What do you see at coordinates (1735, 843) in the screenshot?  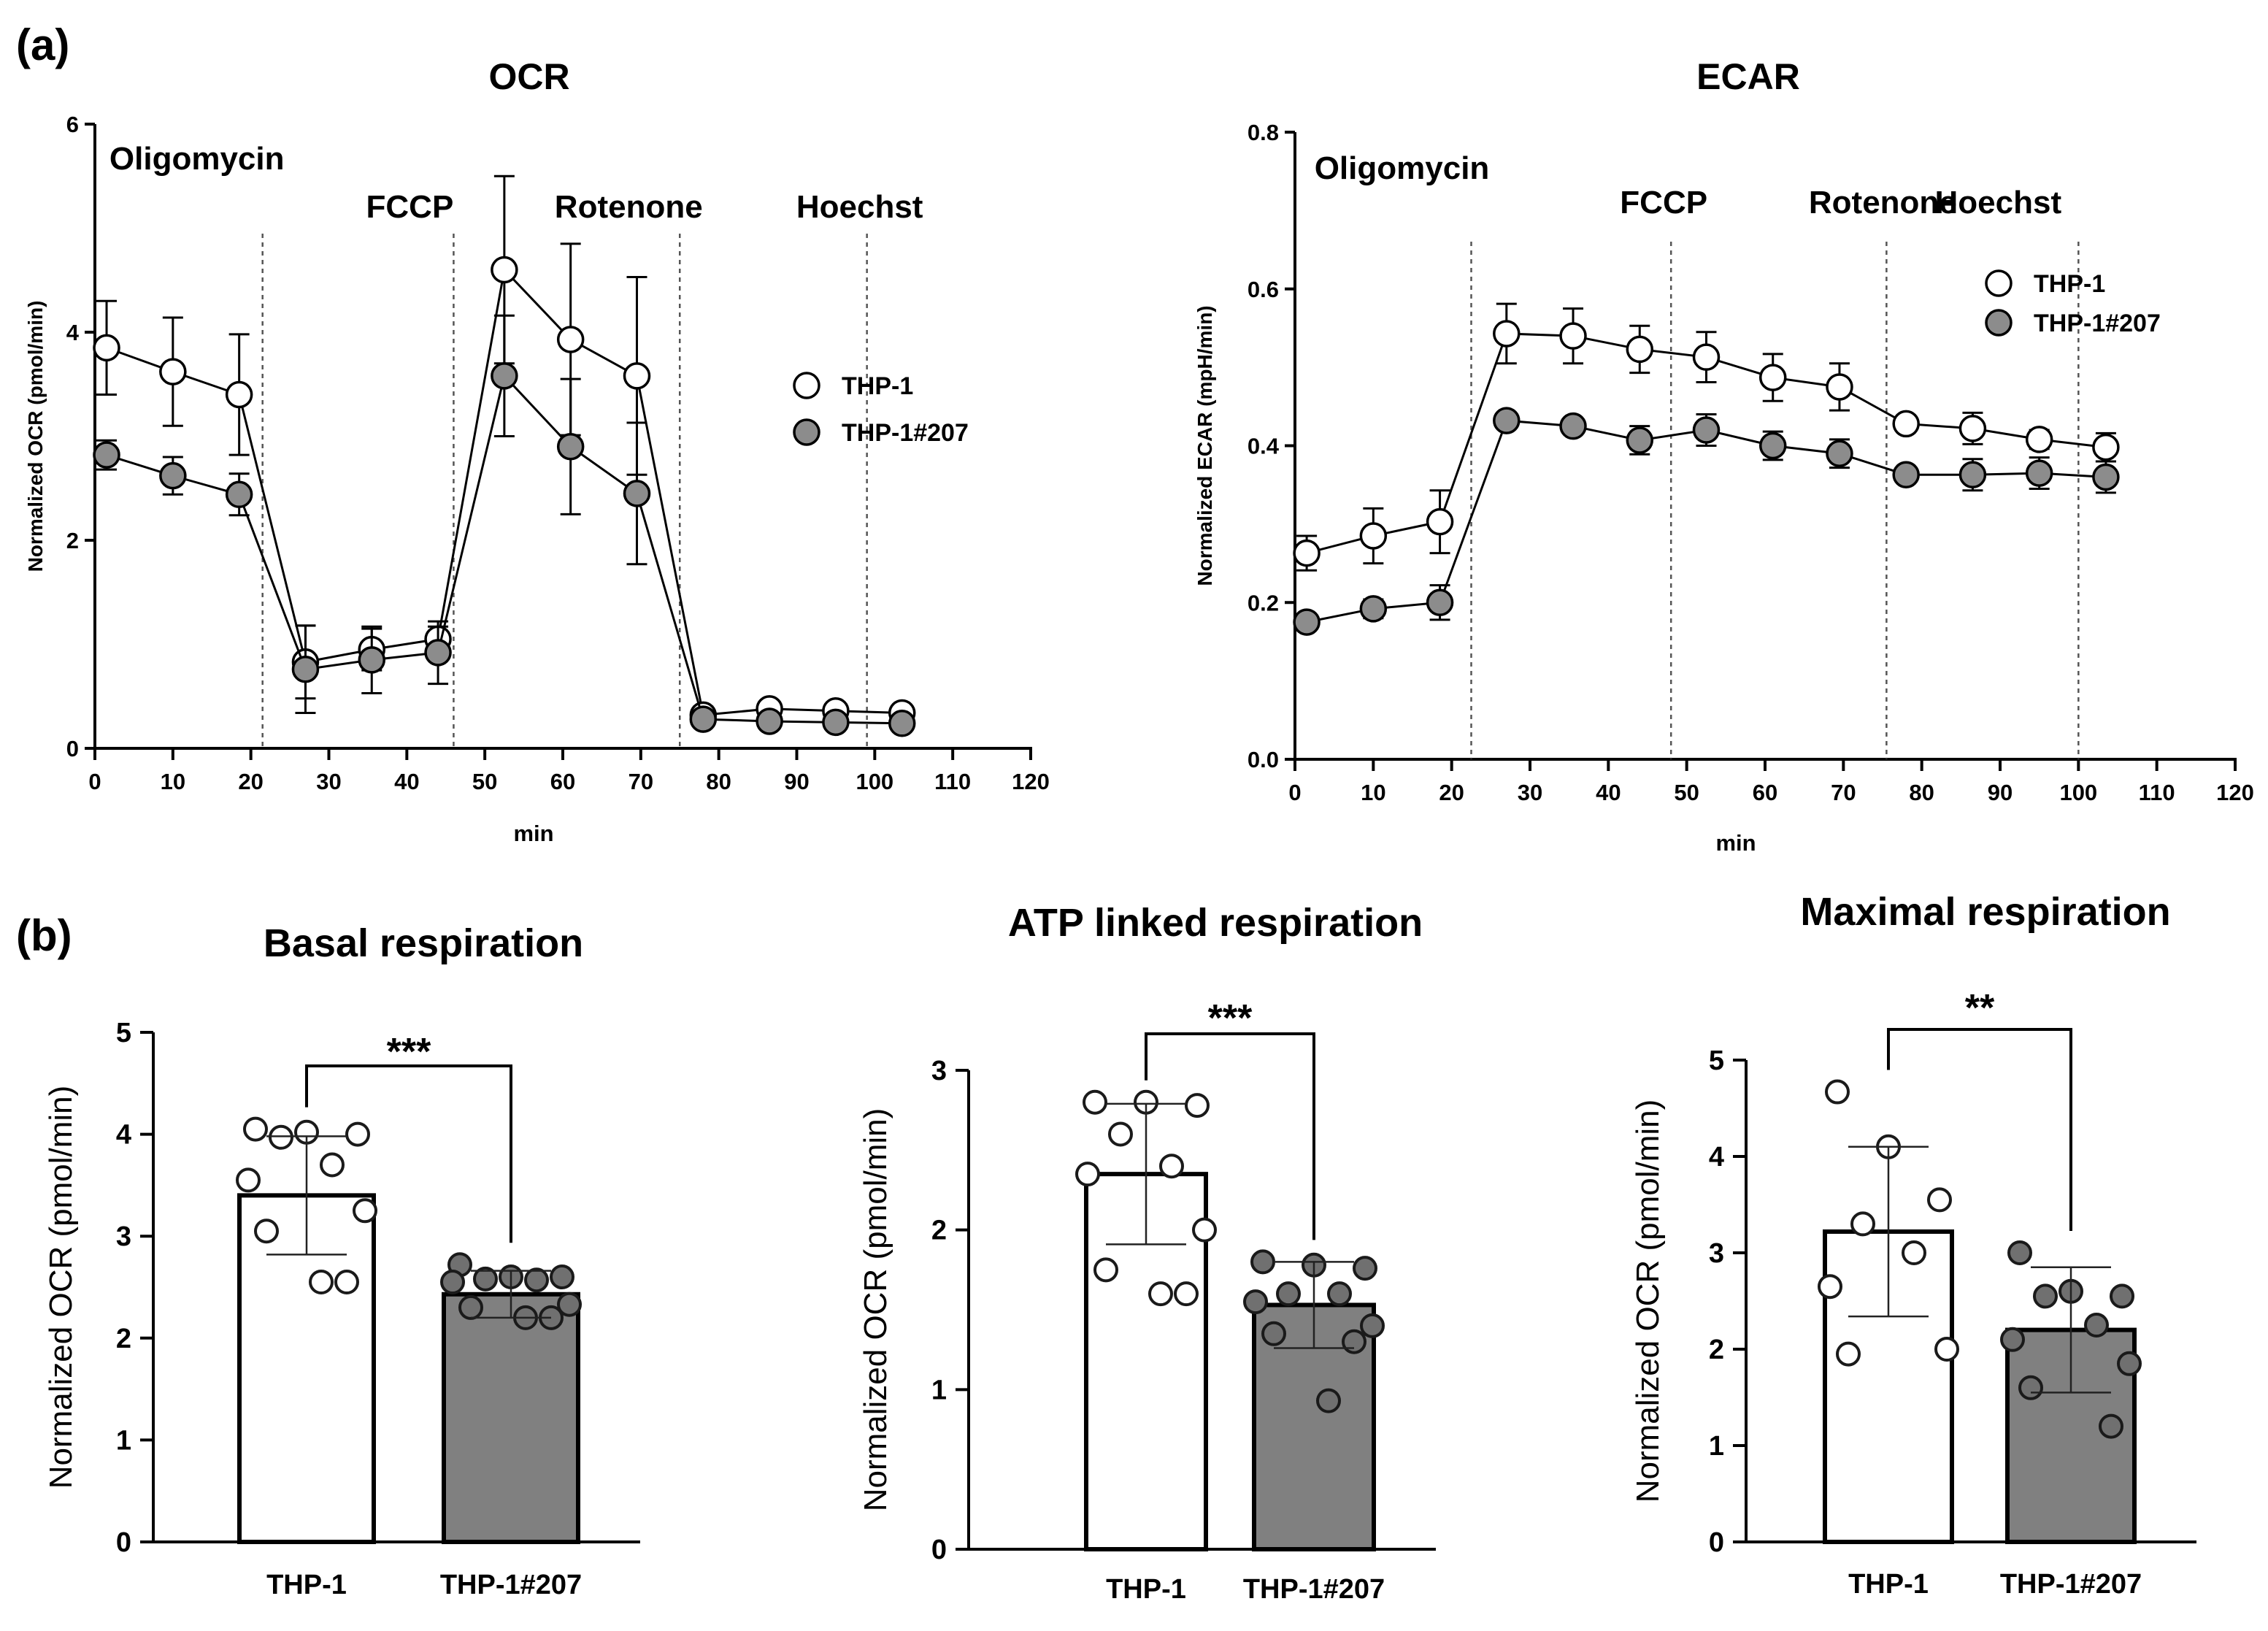 I see `ecar-x-label: min` at bounding box center [1735, 843].